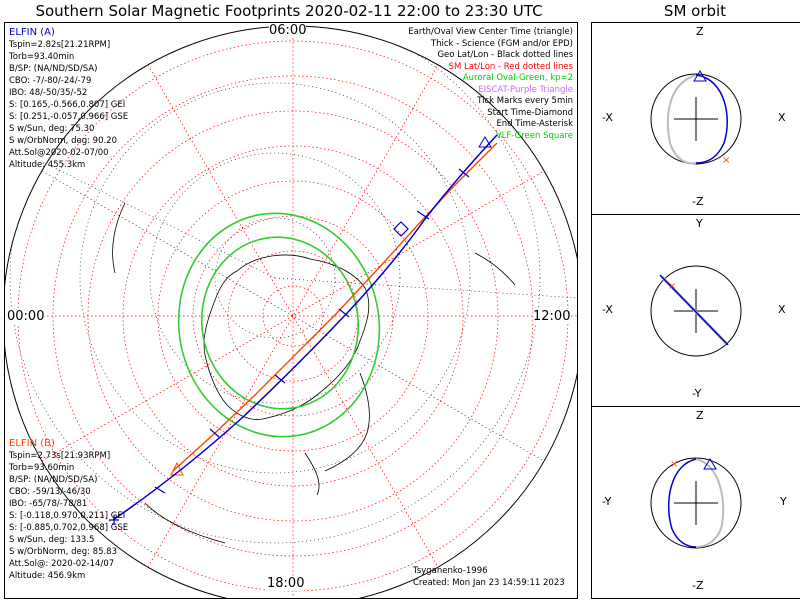 The height and width of the screenshot is (602, 800). Describe the element at coordinates (700, 415) in the screenshot. I see `panel3-top-label: Z` at that location.